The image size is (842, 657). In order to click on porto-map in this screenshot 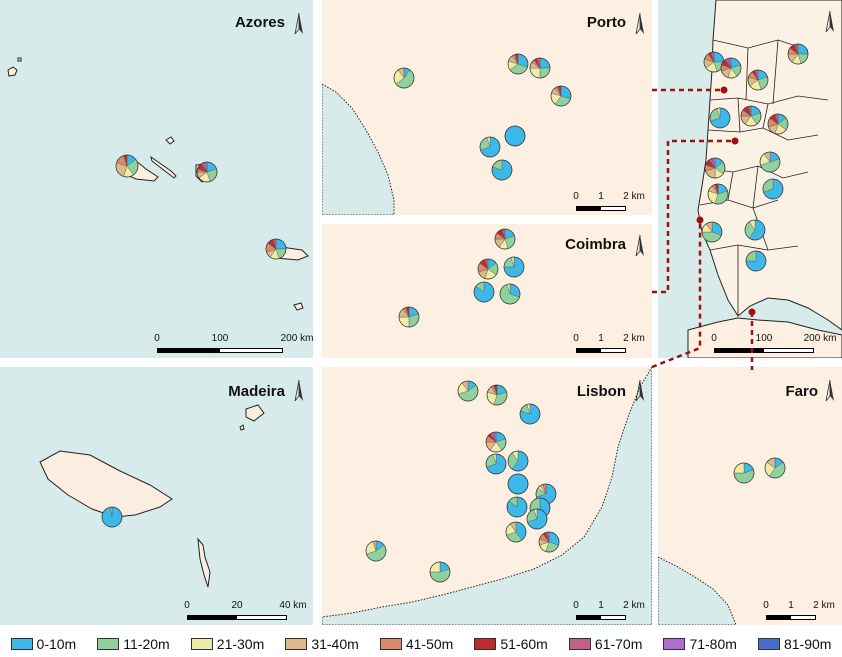, I will do `click(487, 107)`.